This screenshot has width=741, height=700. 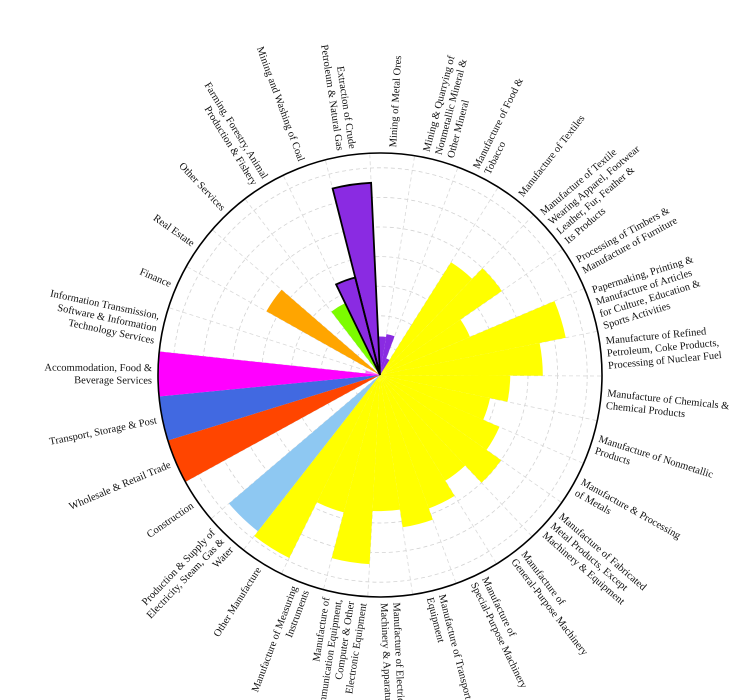 I want to click on category-label-11: Manufacture of TransportEquipment, so click(x=448, y=646).